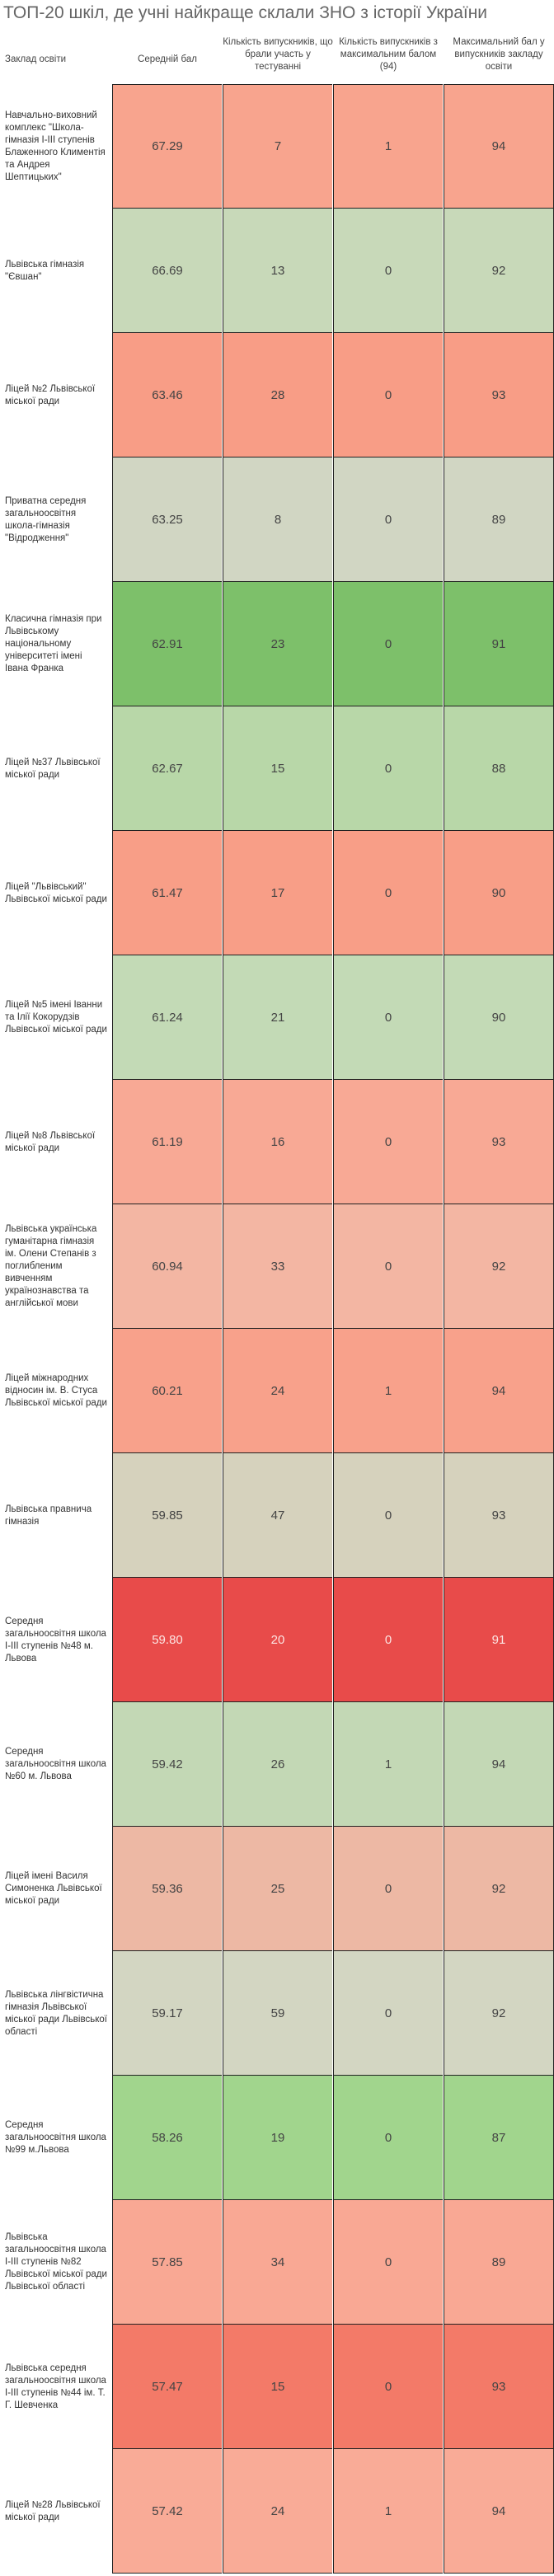  I want to click on participants-cell: 17, so click(277, 893).